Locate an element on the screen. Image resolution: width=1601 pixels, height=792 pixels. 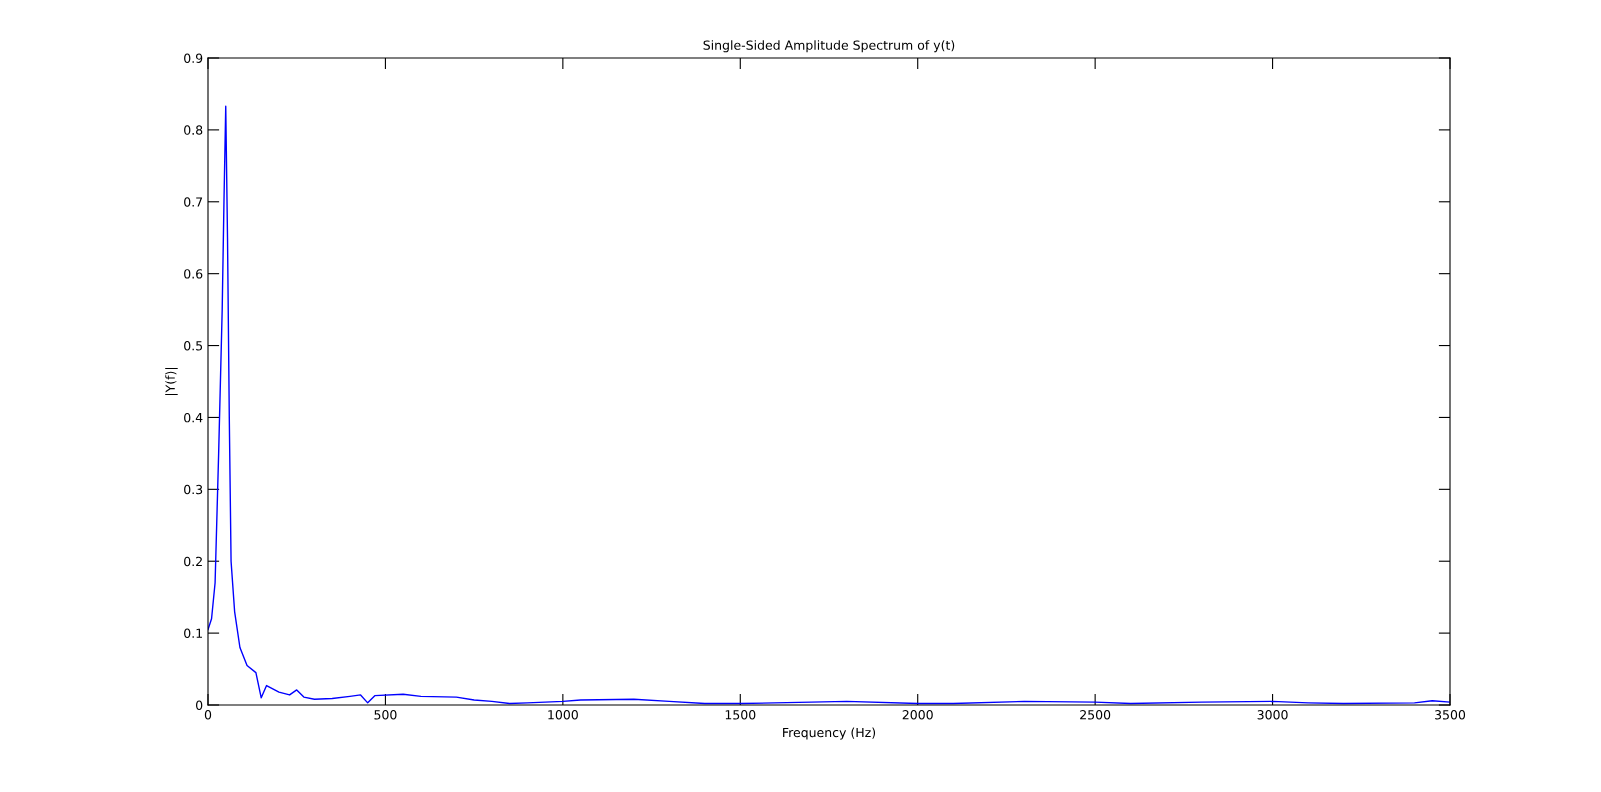
x-tick-label: 3500 is located at coordinates (1450, 715).